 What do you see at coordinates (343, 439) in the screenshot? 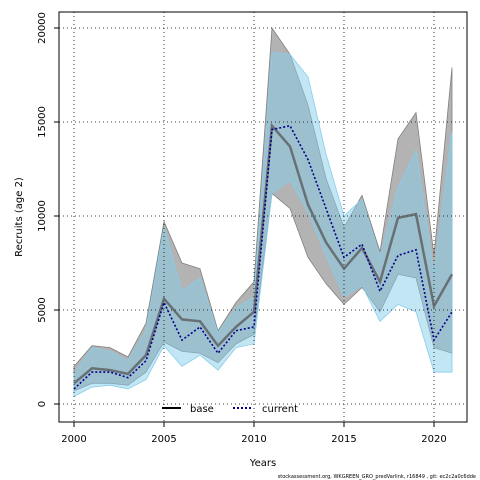
I see `x-tick-label-2015: 2015` at bounding box center [343, 439].